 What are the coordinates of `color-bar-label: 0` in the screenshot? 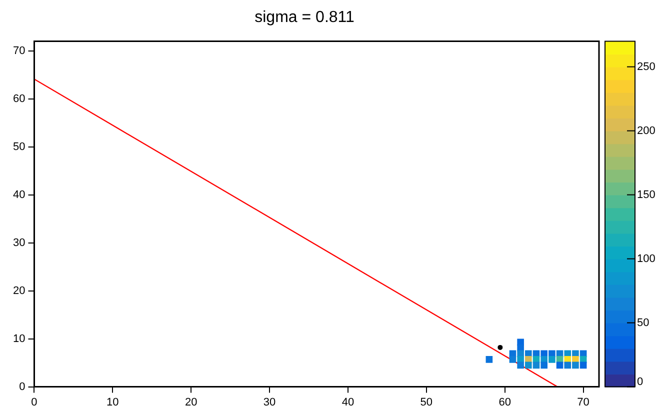 It's located at (640, 382).